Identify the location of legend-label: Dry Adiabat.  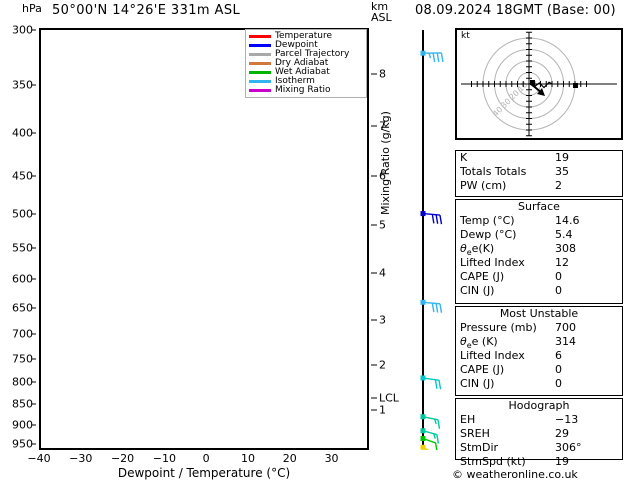
(302, 63).